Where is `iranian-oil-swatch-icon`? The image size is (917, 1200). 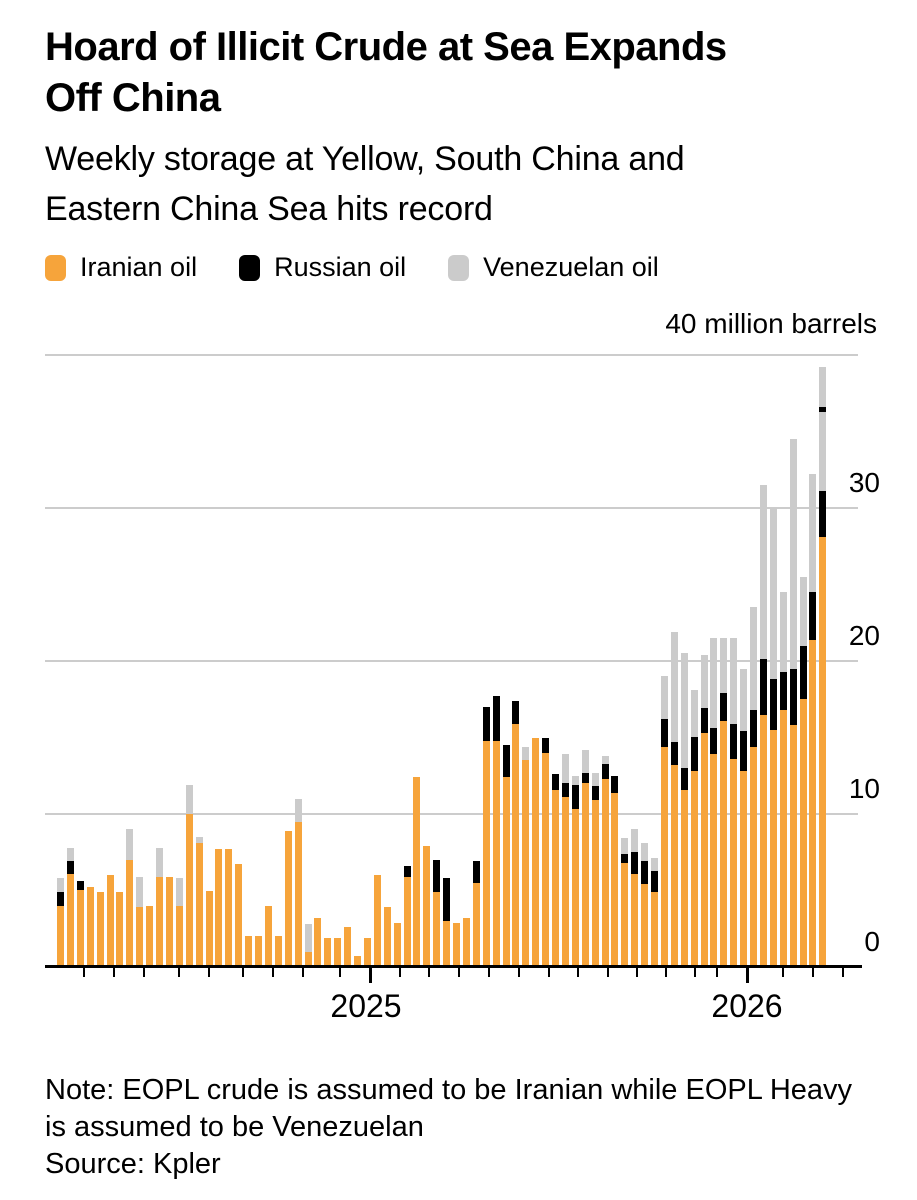 iranian-oil-swatch-icon is located at coordinates (55, 267).